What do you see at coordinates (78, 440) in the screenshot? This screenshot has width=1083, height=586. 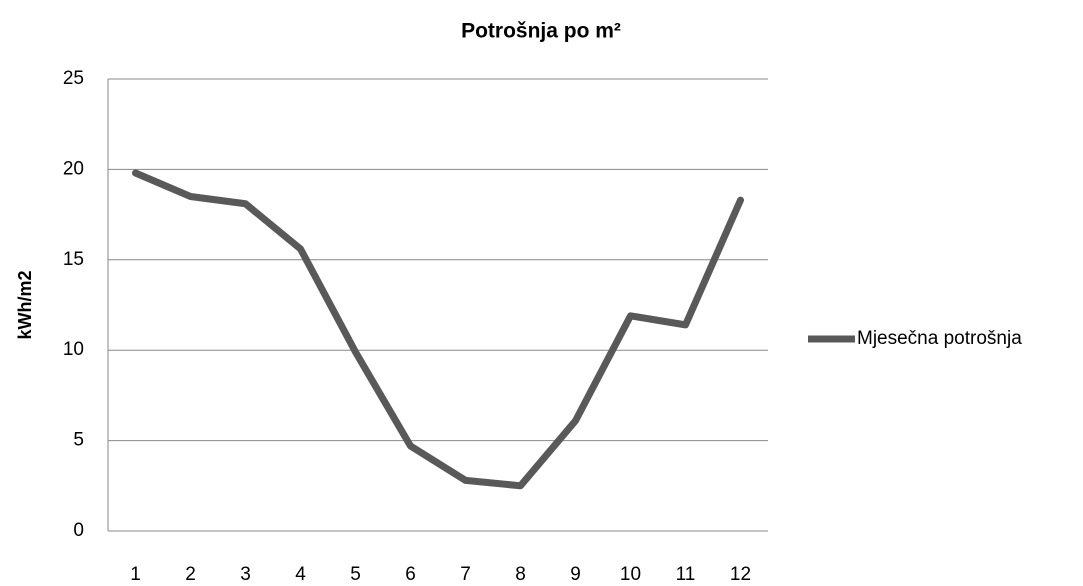 I see `y-tick-label: 5` at bounding box center [78, 440].